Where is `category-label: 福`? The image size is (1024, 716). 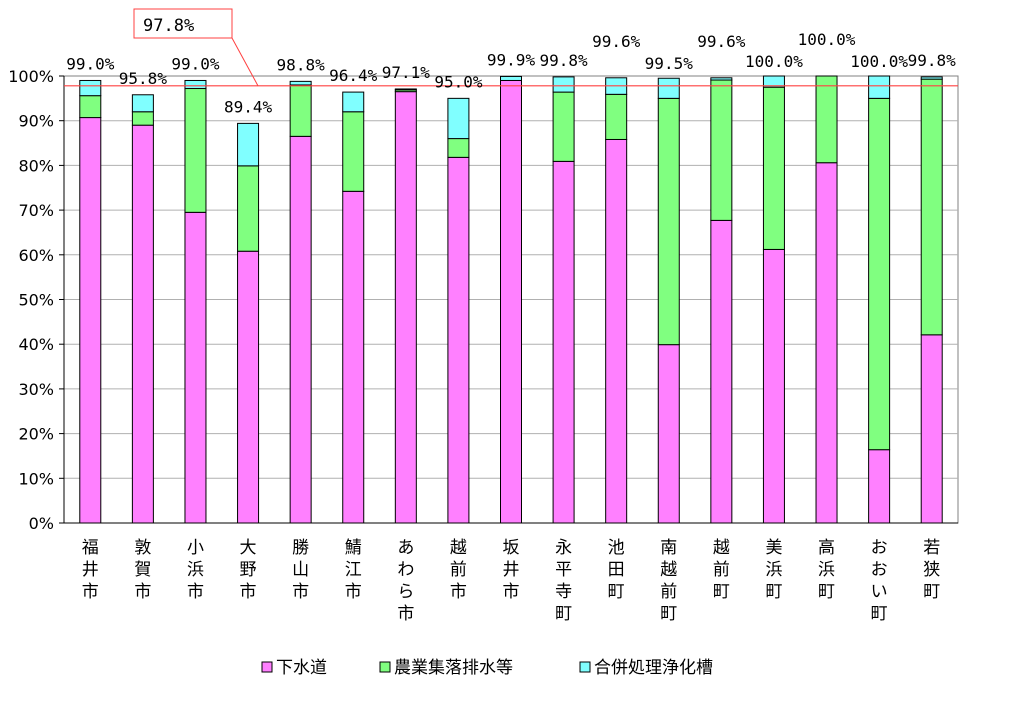
category-label: 福 is located at coordinates (90, 548).